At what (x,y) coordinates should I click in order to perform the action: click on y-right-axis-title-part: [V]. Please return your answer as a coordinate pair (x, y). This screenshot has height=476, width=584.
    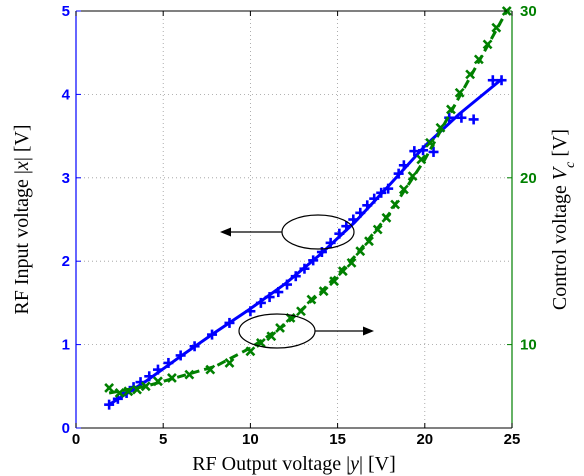
    Looking at the image, I should click on (560, 145).